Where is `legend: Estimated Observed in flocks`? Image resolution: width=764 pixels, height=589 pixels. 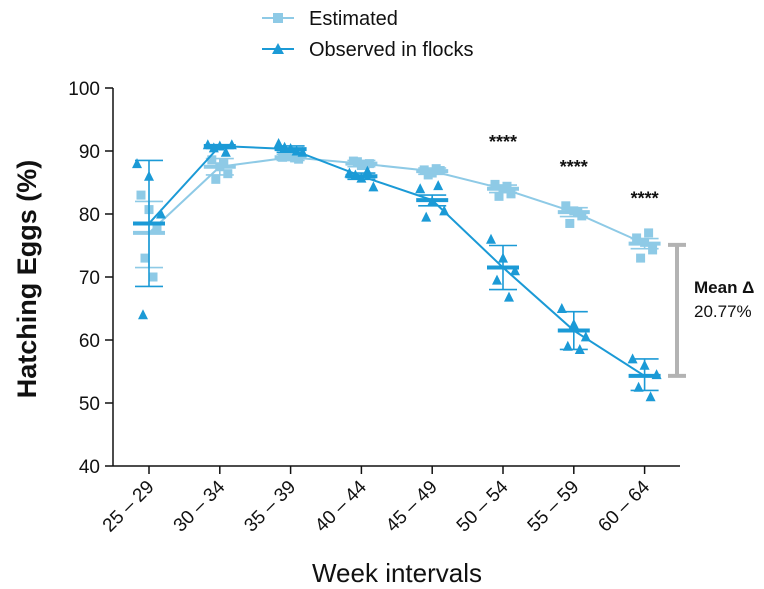 legend: Estimated Observed in flocks is located at coordinates (368, 34).